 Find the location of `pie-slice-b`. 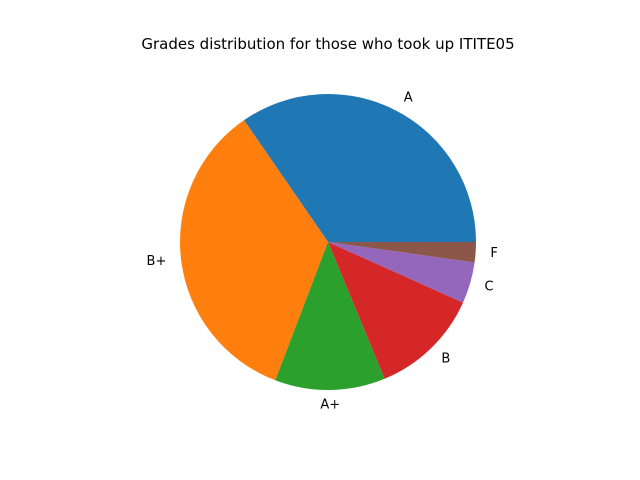

pie-slice-b is located at coordinates (396, 310).